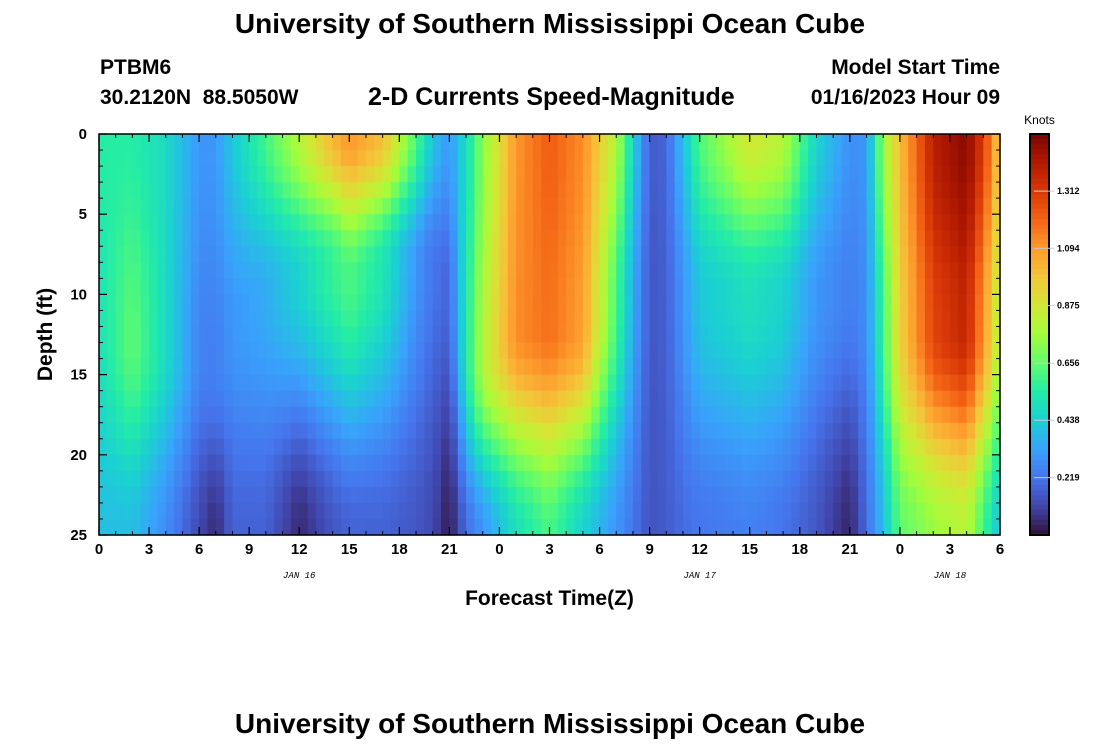 The image size is (1100, 750). Describe the element at coordinates (399, 549) in the screenshot. I see `x-tick-label: 18` at that location.